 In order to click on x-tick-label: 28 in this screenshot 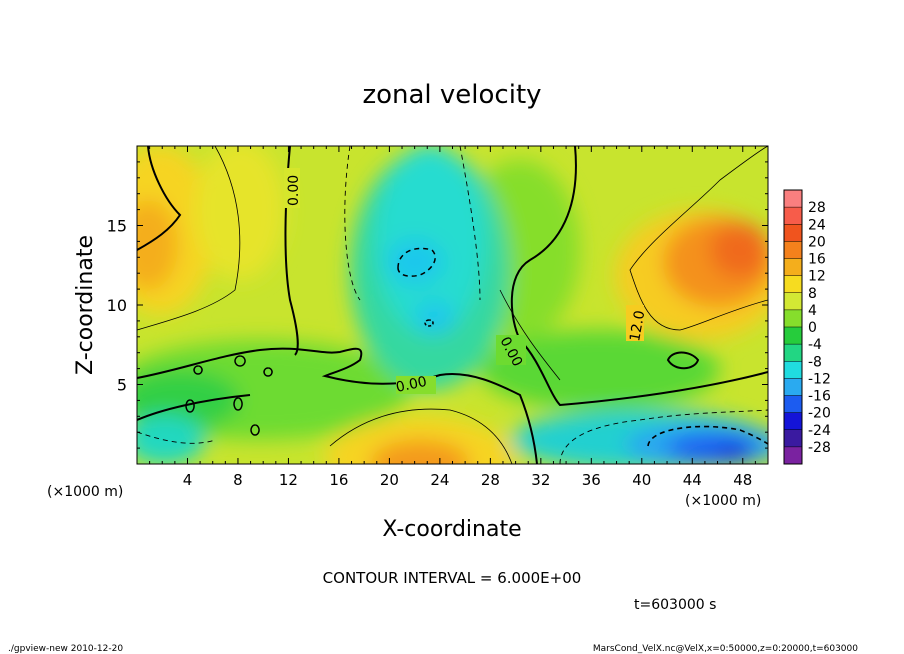, I will do `click(490, 480)`.